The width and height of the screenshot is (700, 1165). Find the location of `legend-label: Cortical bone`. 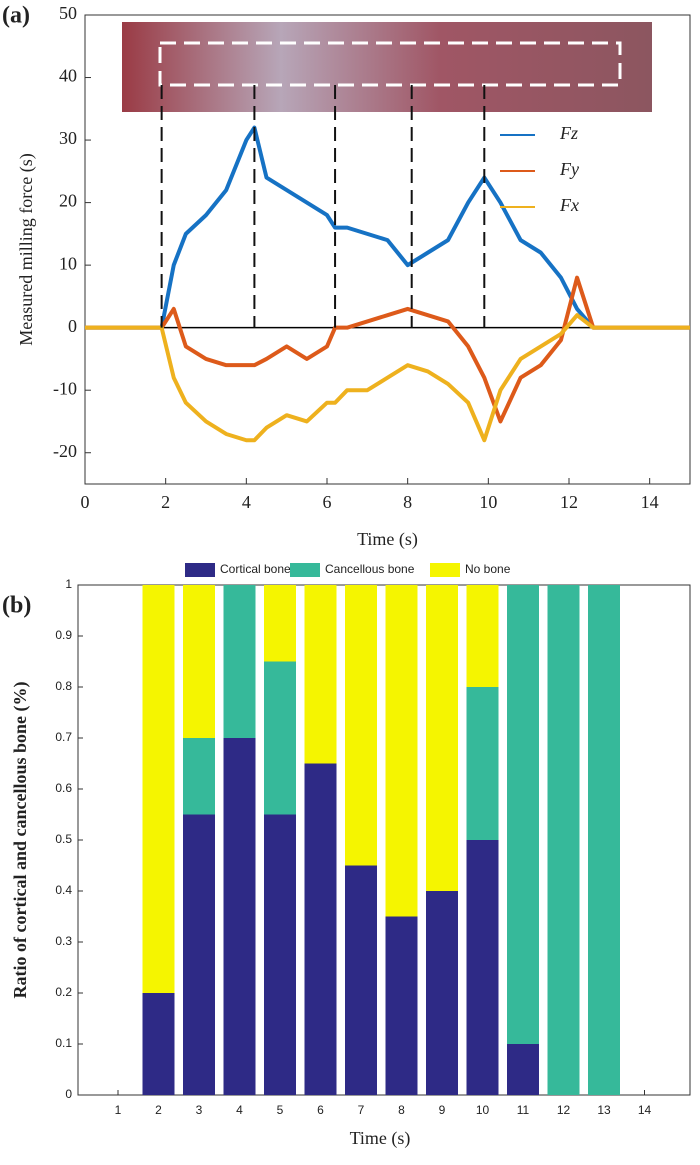

legend-label: Cortical bone is located at coordinates (255, 569).